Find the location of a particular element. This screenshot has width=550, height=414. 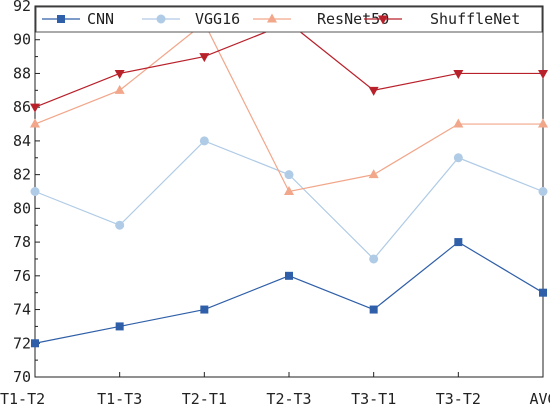

x-axis: T1-T2 T1-T3 T2-T1 T2-T3 T3-T1 T3-T2 AVG is located at coordinates (275, 390).